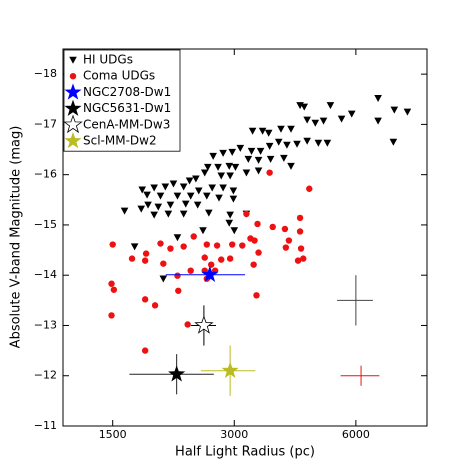 This screenshot has height=474, width=474. I want to click on legend-label: Coma UDGs, so click(119, 76).